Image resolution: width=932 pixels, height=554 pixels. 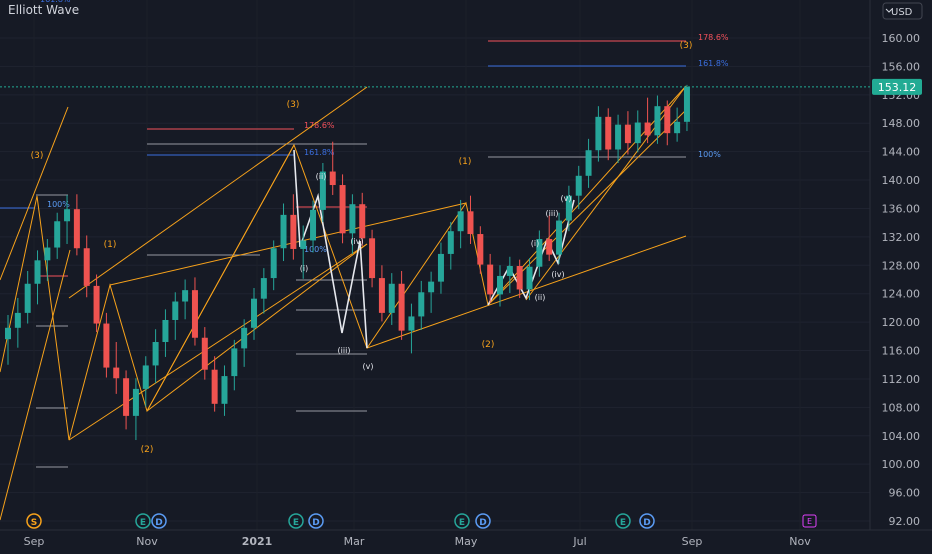 I want to click on time-axis: Sep Nov 2021 Mar May Jul Sep Nov, so click(x=466, y=538).